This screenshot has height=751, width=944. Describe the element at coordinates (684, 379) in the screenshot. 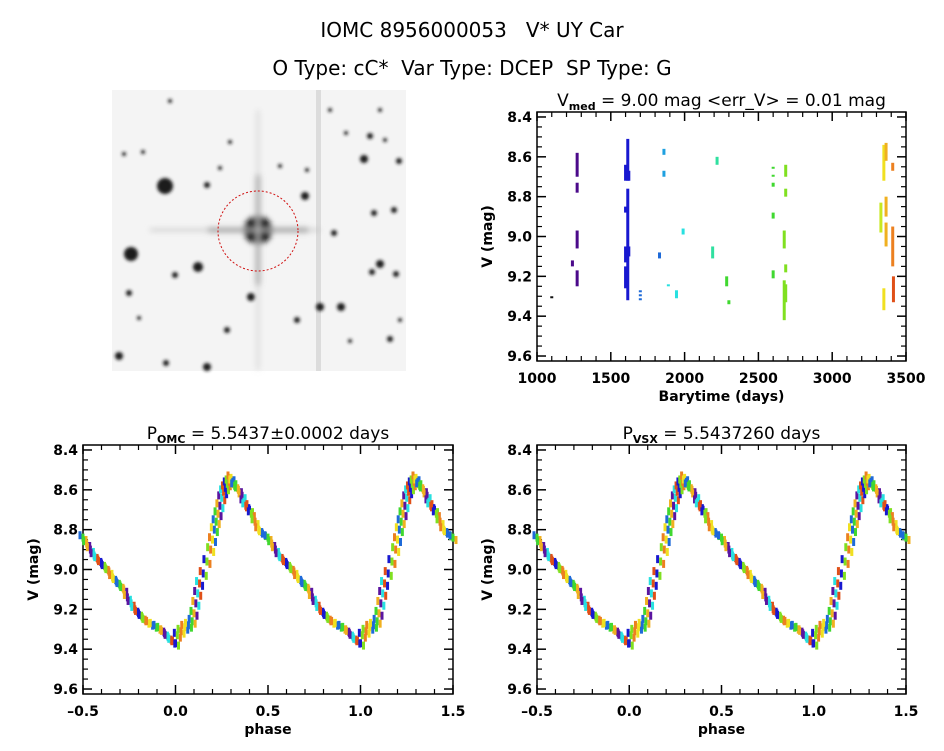

I see `x-tick-label: 2000` at that location.